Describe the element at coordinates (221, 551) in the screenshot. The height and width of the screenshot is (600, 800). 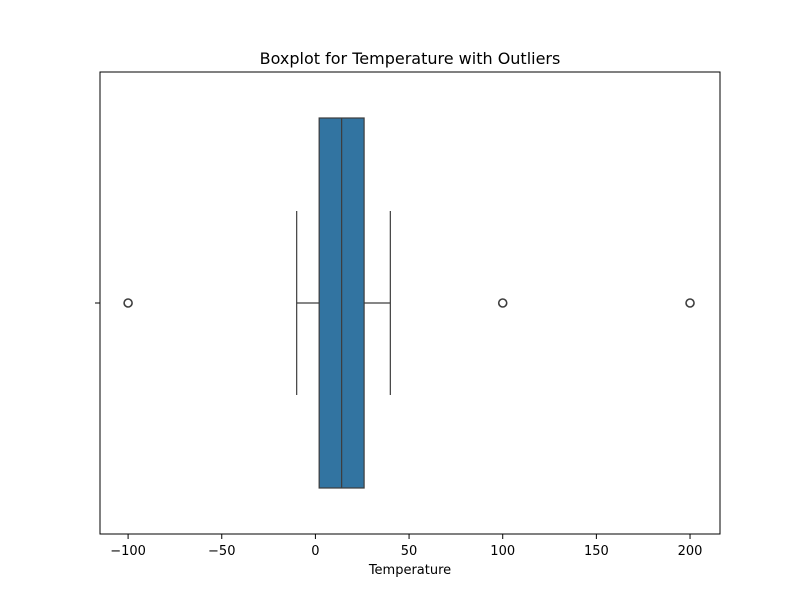
I see `x-tick-label: −50` at that location.